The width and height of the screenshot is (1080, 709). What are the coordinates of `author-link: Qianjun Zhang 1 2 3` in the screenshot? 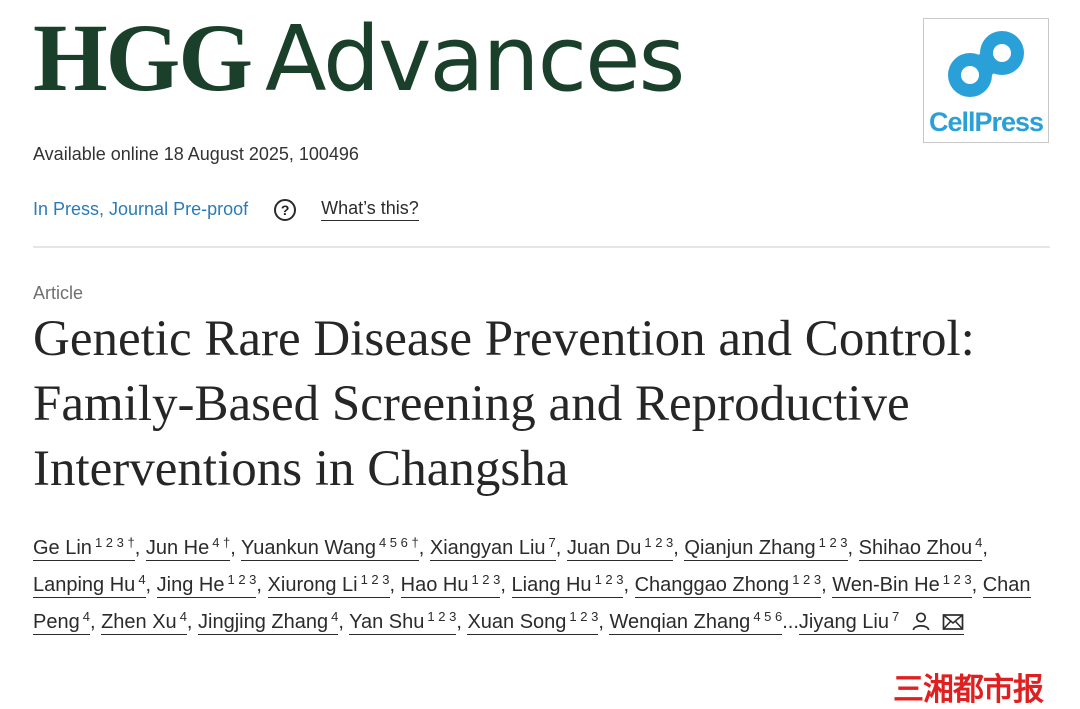 It's located at (766, 548).